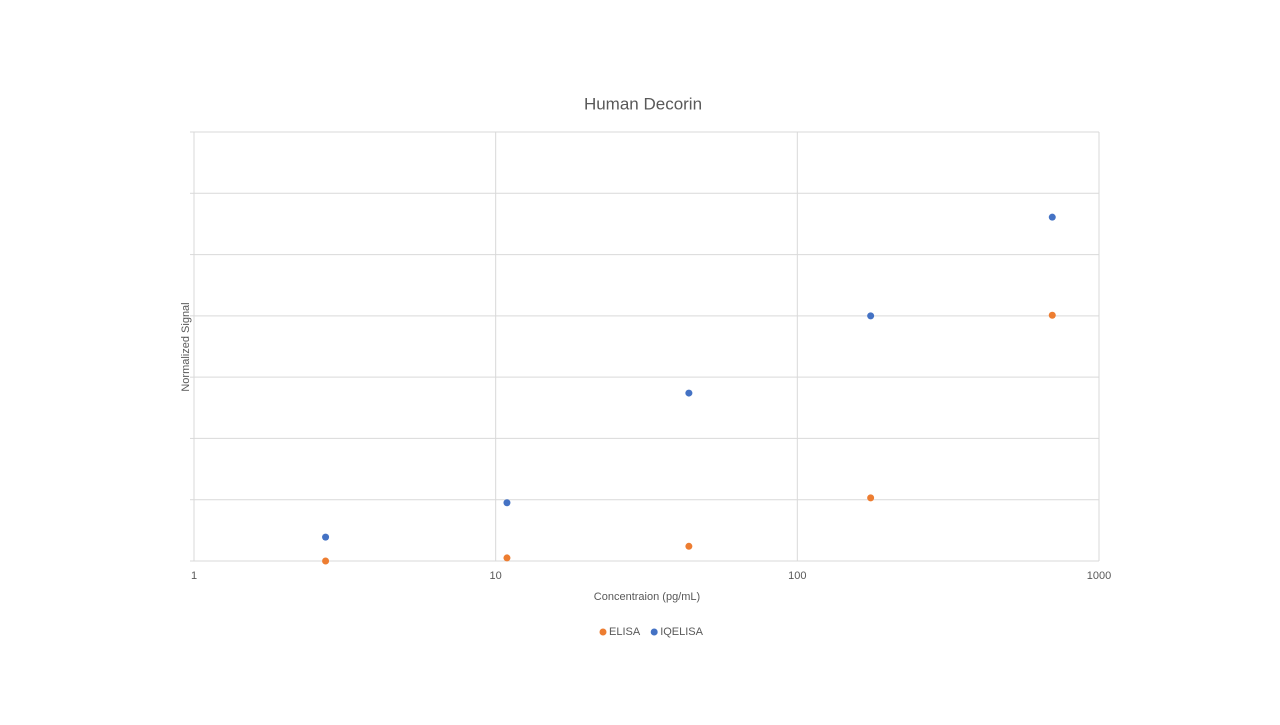 Image resolution: width=1280 pixels, height=725 pixels. Describe the element at coordinates (647, 597) in the screenshot. I see `x-axis-label: Concentraion (pg/mL)` at that location.